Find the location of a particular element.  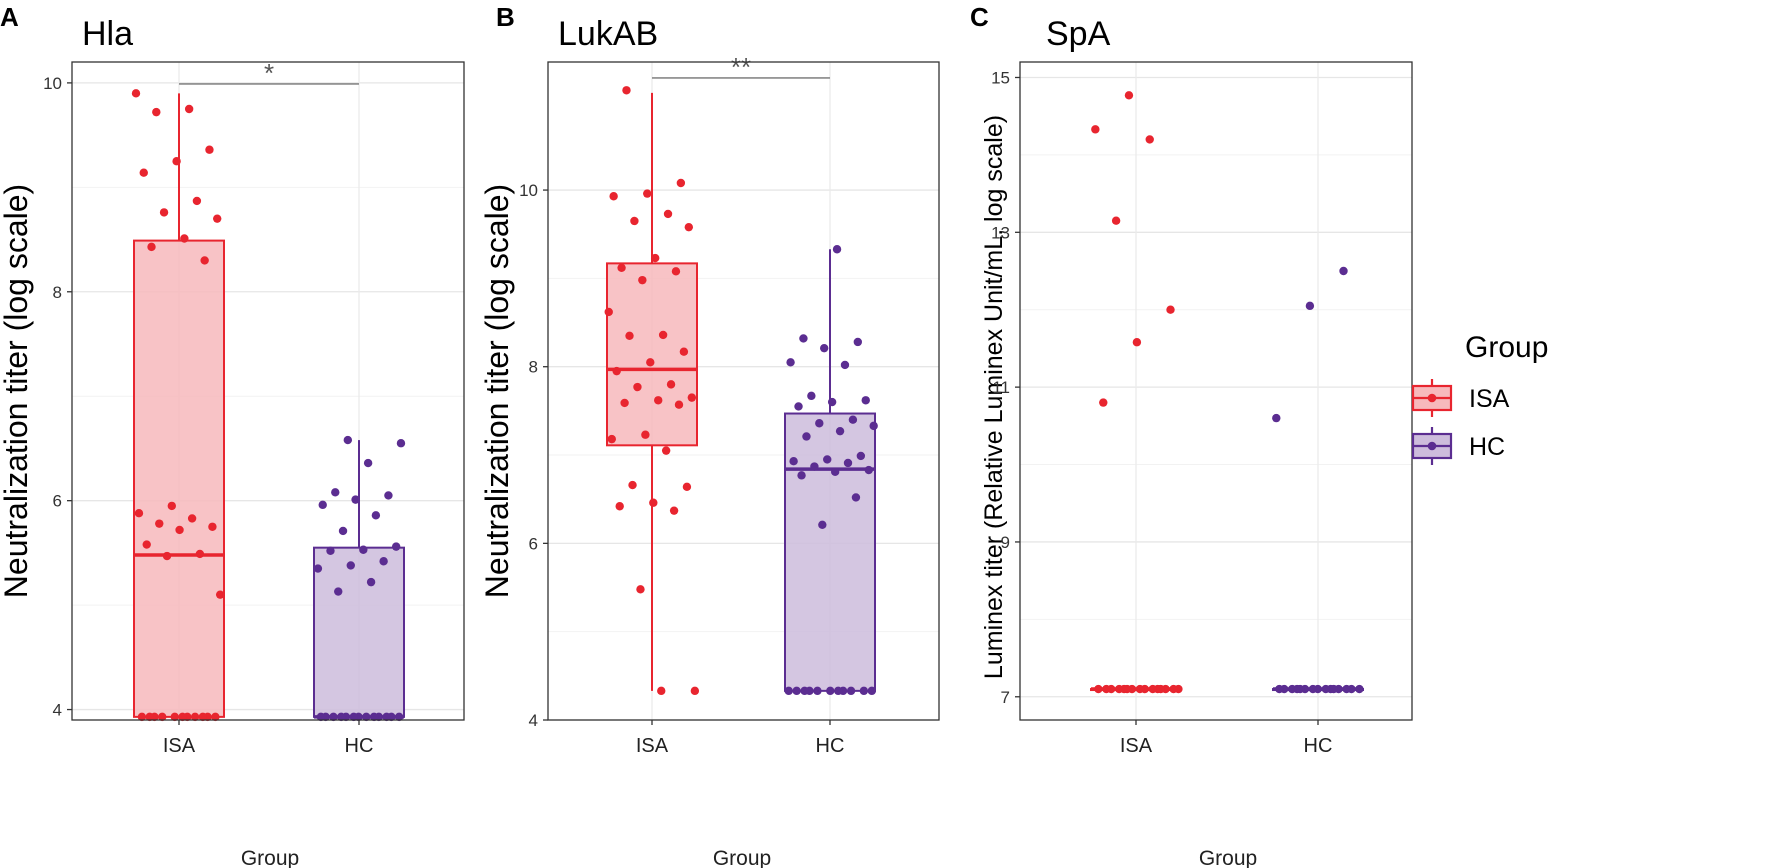

y-tick-label: 13 is located at coordinates (1000, 232).